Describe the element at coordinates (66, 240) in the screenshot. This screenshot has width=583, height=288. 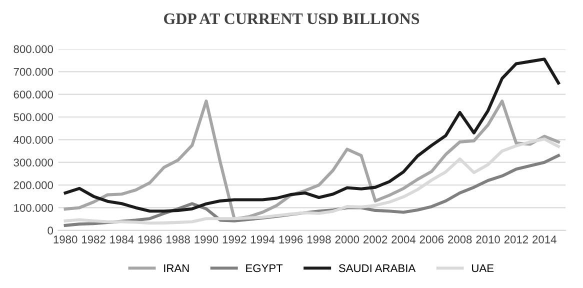
I see `x-tick-label: 1980` at that location.